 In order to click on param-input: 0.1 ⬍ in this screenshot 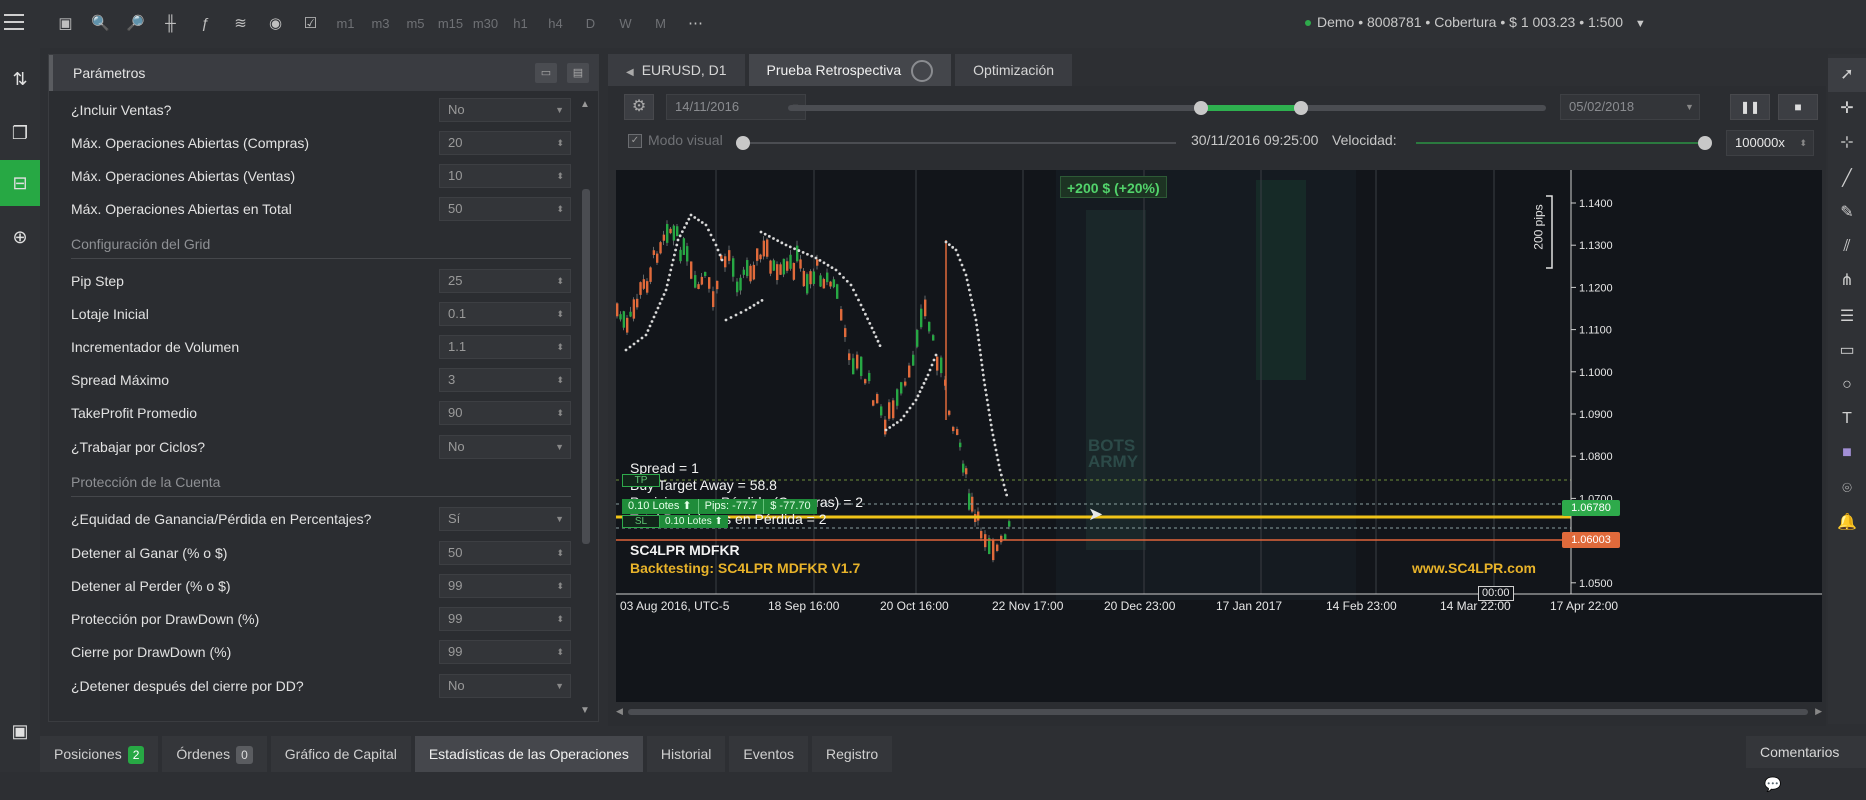, I will do `click(505, 314)`.